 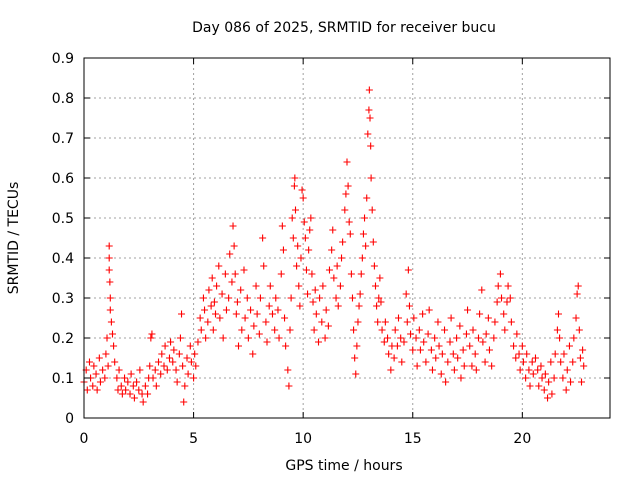 I want to click on x-axis-label: GPS time / hours, so click(x=343, y=466).